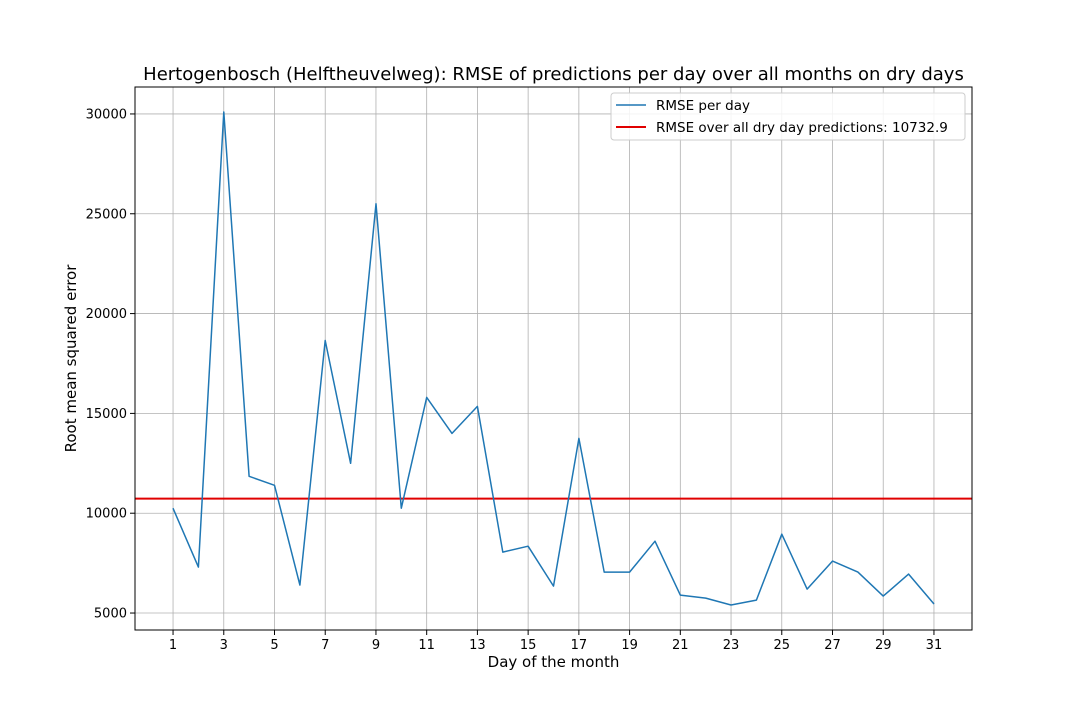 This screenshot has height=720, width=1080. I want to click on y-tick-label: 20000, so click(106, 314).